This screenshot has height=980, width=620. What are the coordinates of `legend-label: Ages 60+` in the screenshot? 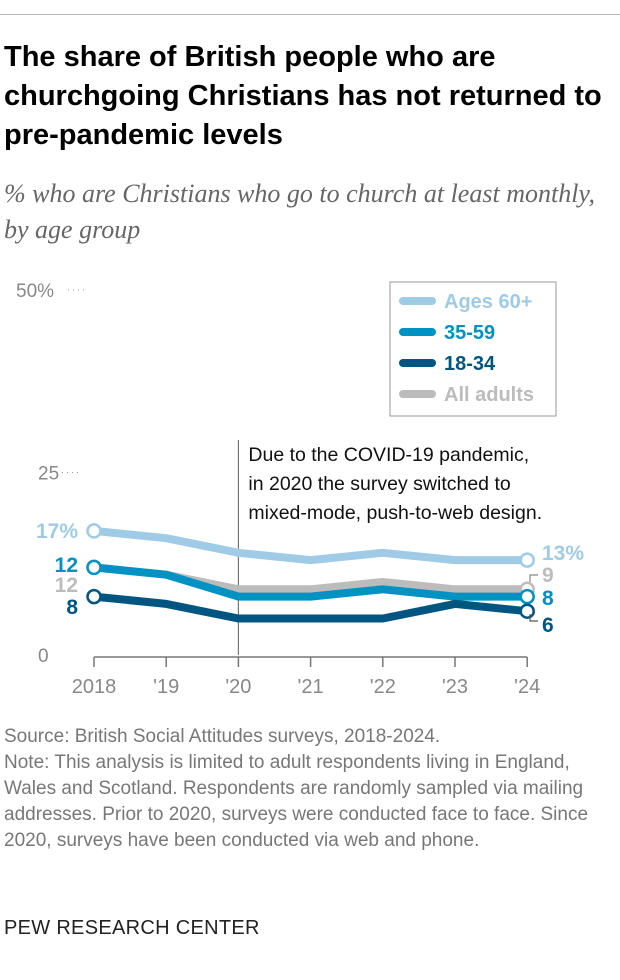 It's located at (488, 302).